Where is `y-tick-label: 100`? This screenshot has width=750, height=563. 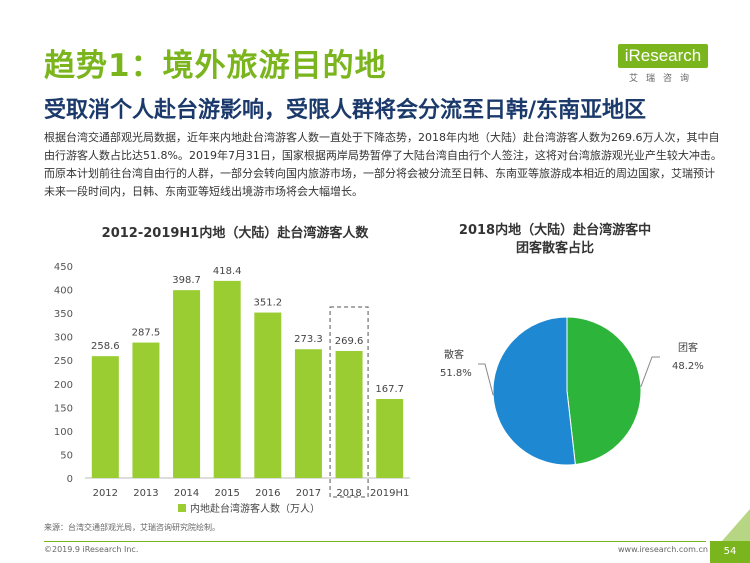
y-tick-label: 100 is located at coordinates (63, 432).